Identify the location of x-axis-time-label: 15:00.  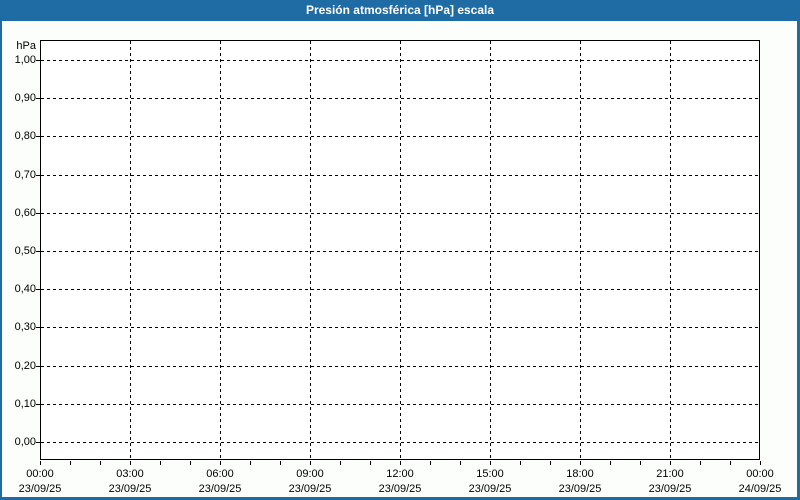
(490, 474).